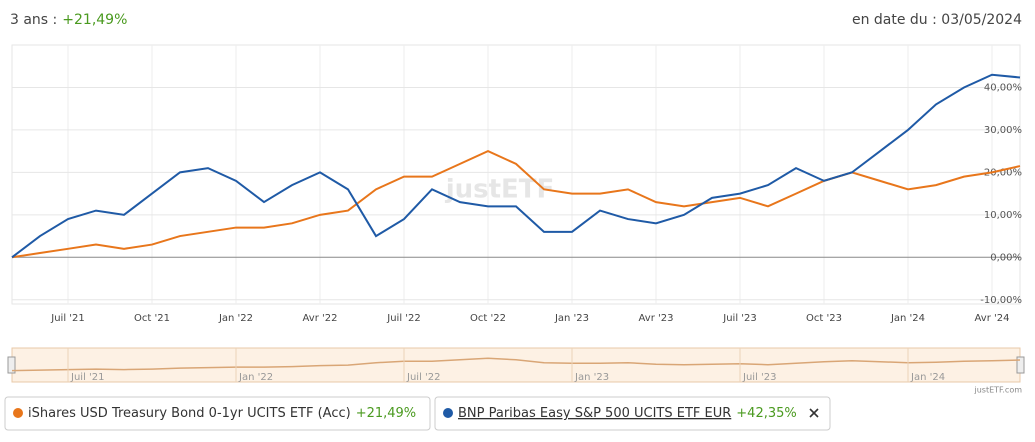  What do you see at coordinates (1003, 130) in the screenshot?
I see `y-tick-label: 30,00%` at bounding box center [1003, 130].